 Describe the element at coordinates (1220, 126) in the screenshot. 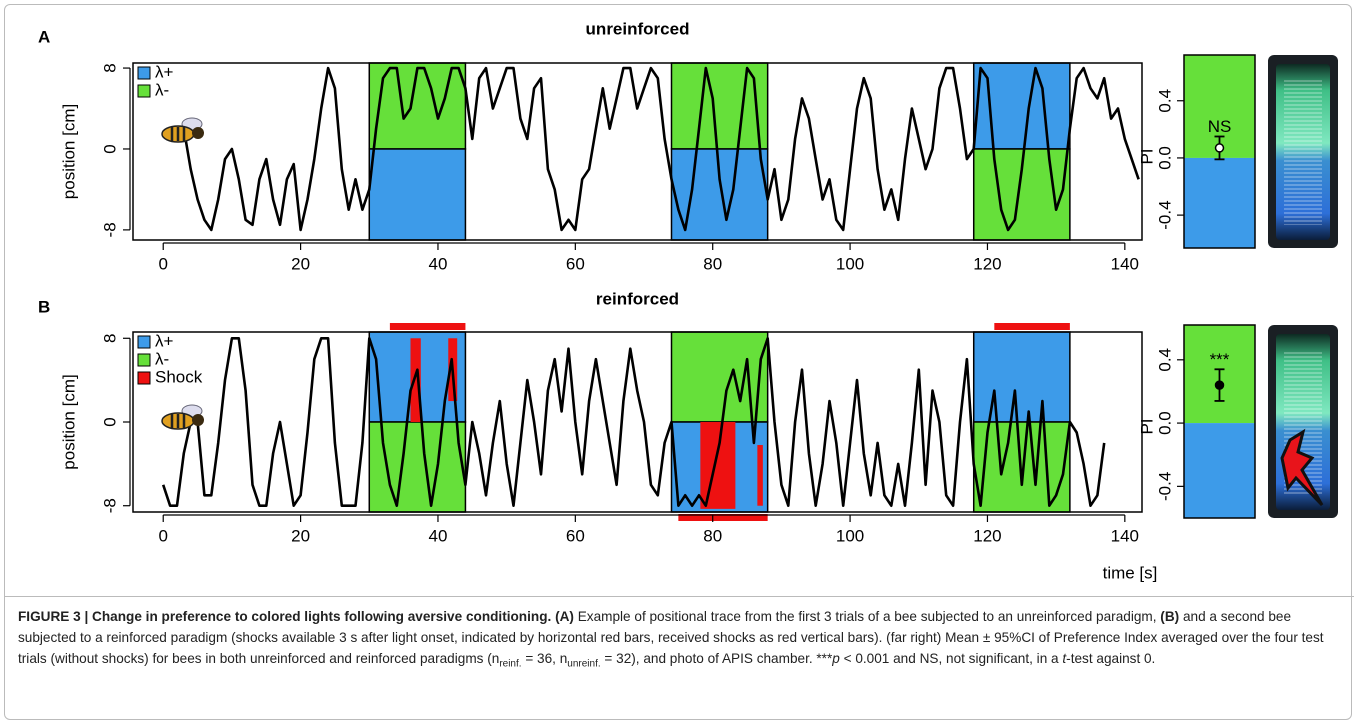

I see `significance-label: NS` at that location.